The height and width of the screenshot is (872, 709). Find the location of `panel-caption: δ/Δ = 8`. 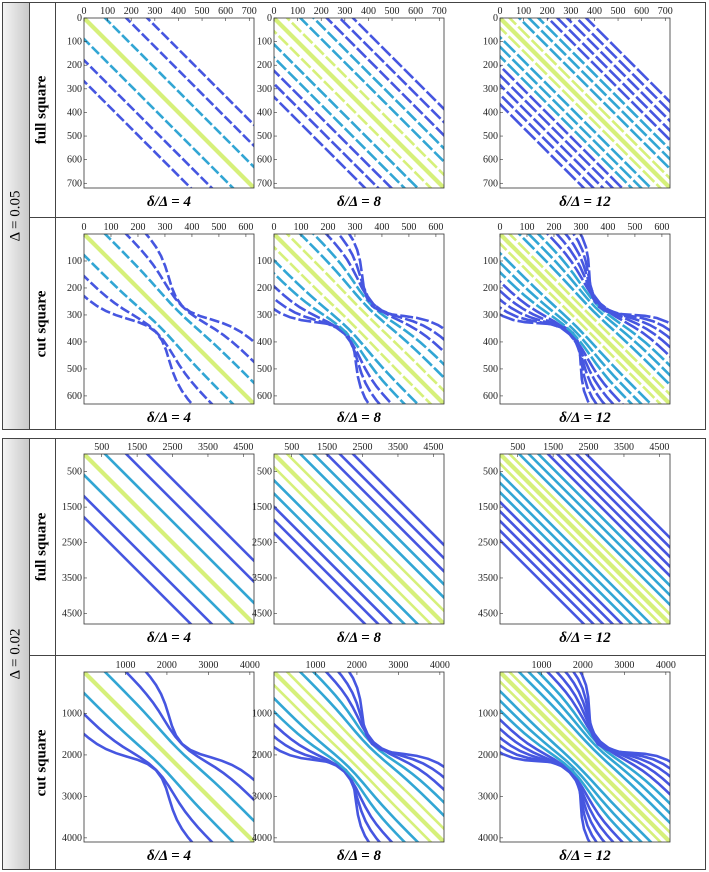

panel-caption: δ/Δ = 8 is located at coordinates (359, 856).